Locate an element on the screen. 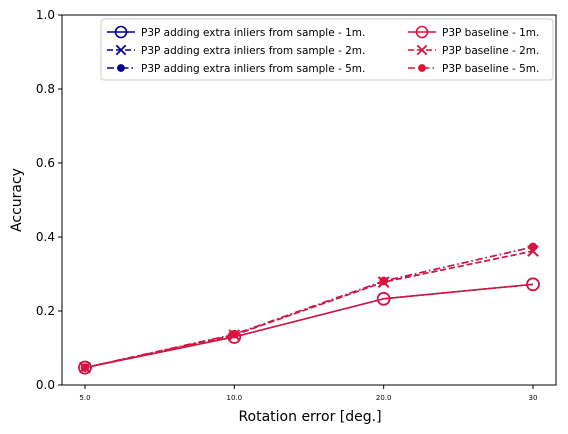  legend-label-6: P3P baseline - 5m. is located at coordinates (490, 69).